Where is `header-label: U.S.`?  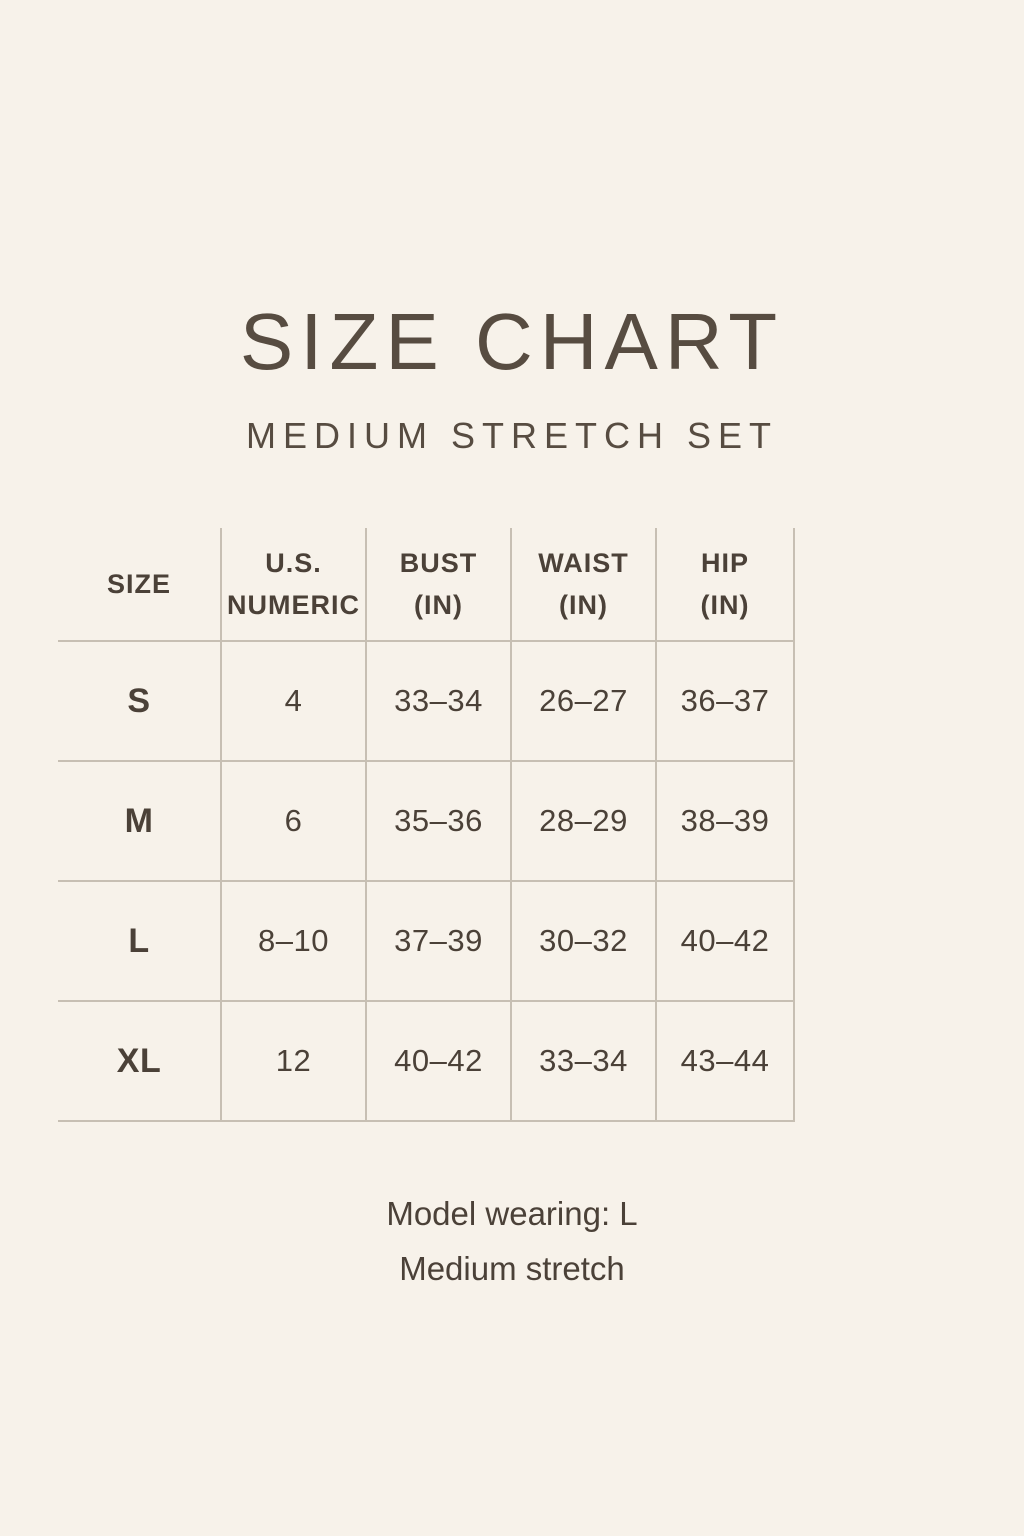
header-label: U.S. is located at coordinates (293, 563).